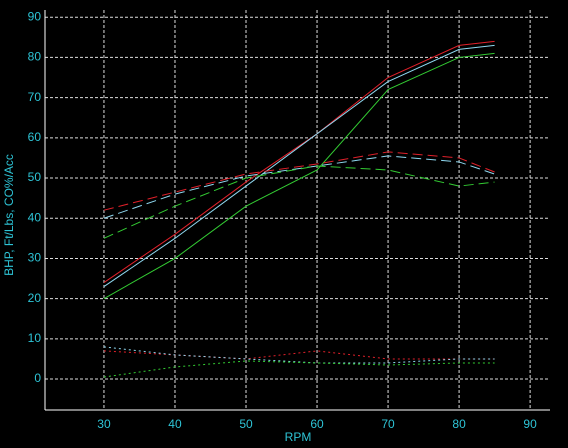 This screenshot has height=448, width=568. What do you see at coordinates (35, 217) in the screenshot?
I see `y-tick-label: 40` at bounding box center [35, 217].